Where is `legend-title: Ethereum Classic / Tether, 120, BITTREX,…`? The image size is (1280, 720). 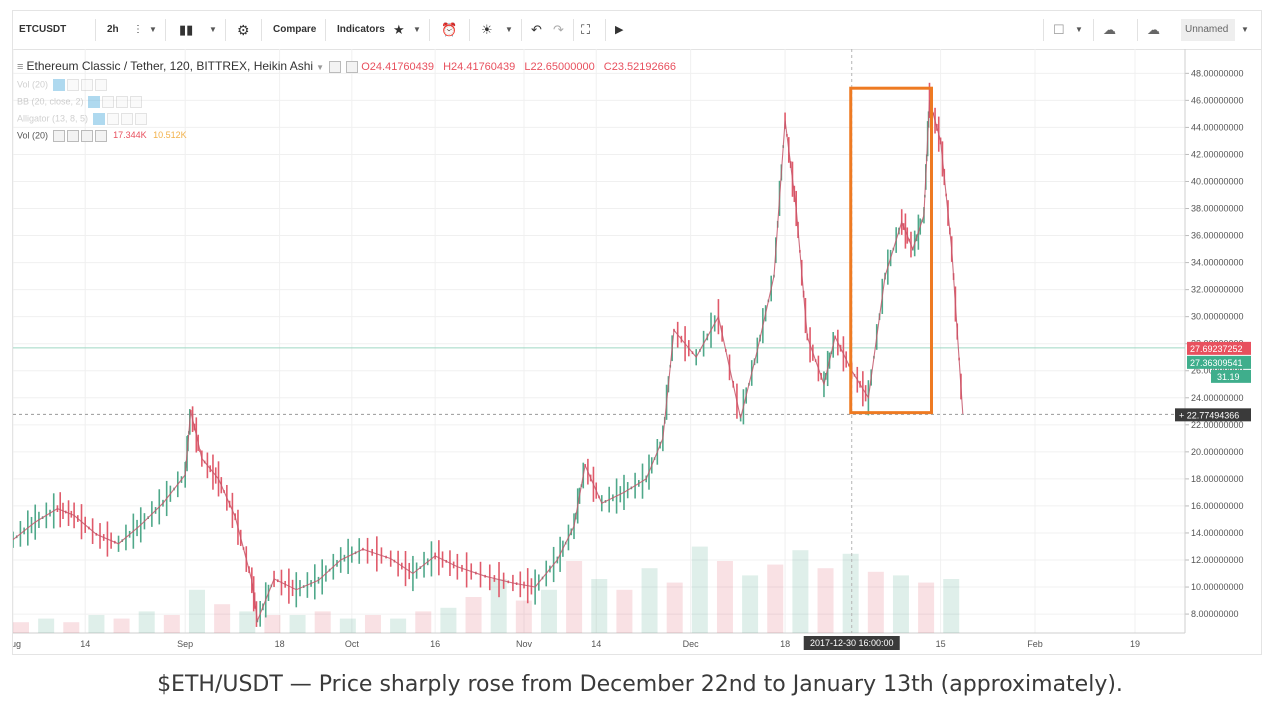 legend-title: Ethereum Classic / Tether, 120, BITTREX,… is located at coordinates (170, 66).